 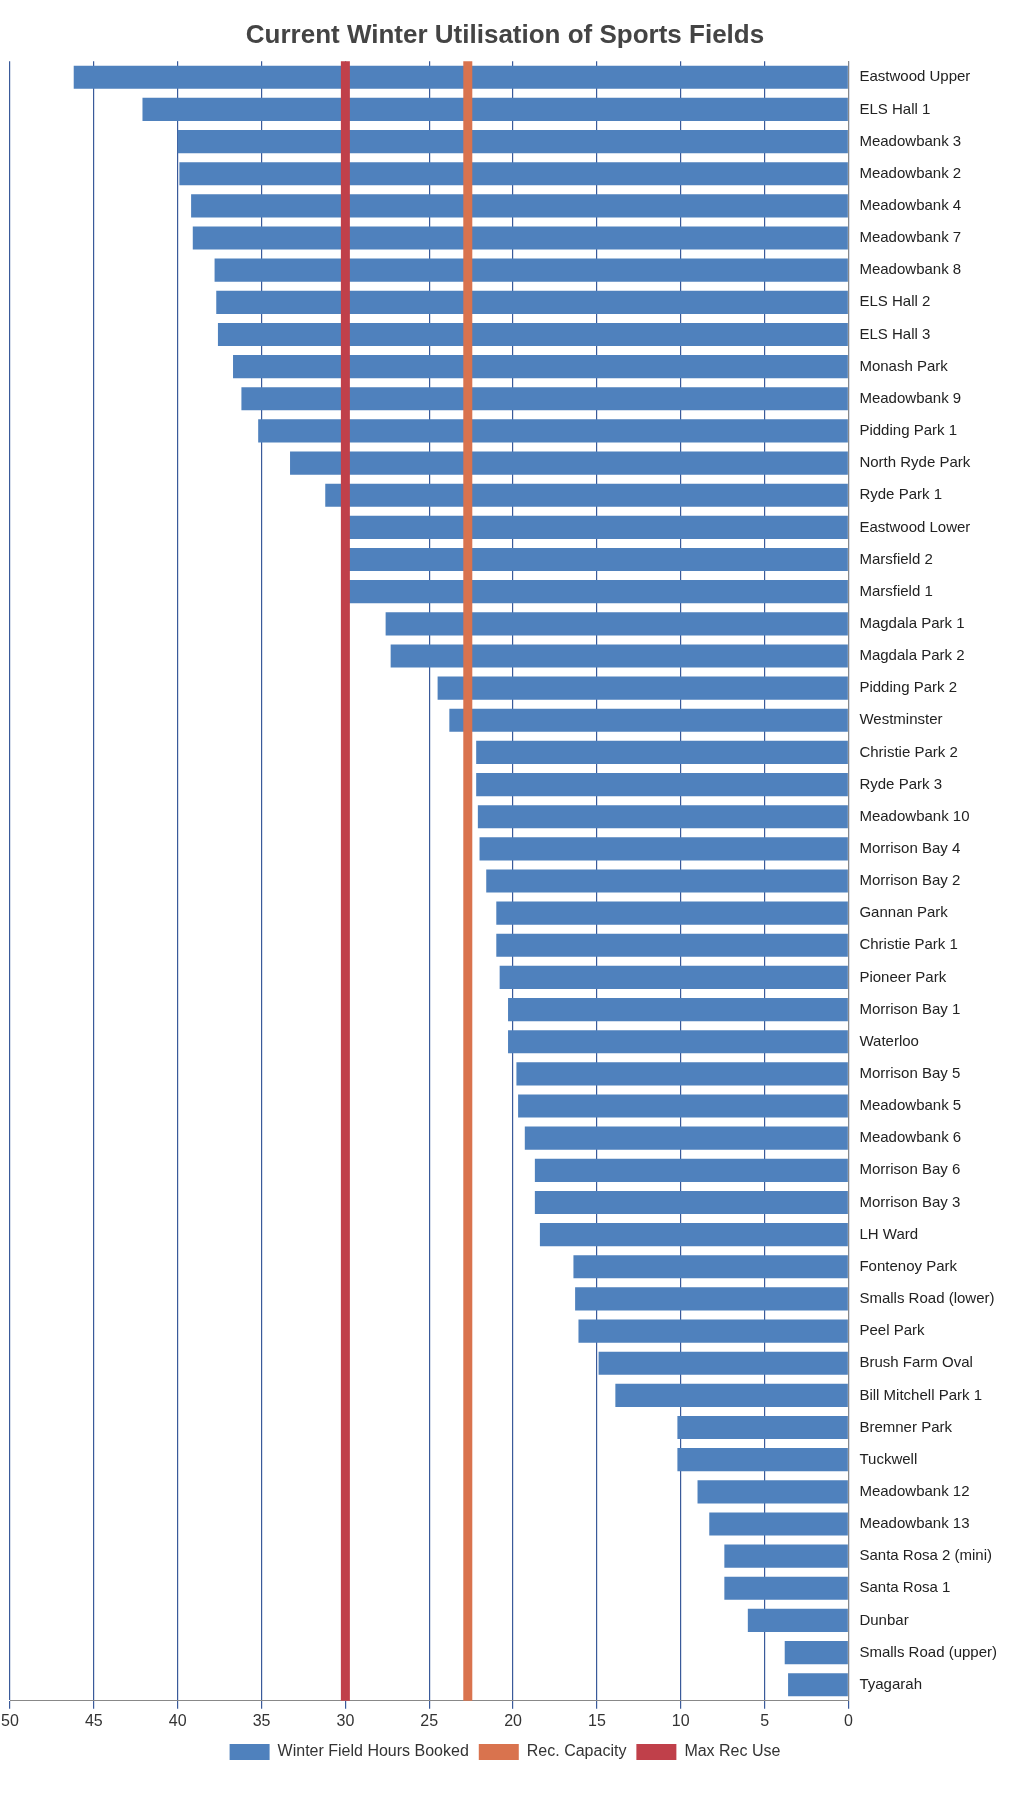 What do you see at coordinates (914, 1523) in the screenshot?
I see `y-tick-label: Meadowbank 13` at bounding box center [914, 1523].